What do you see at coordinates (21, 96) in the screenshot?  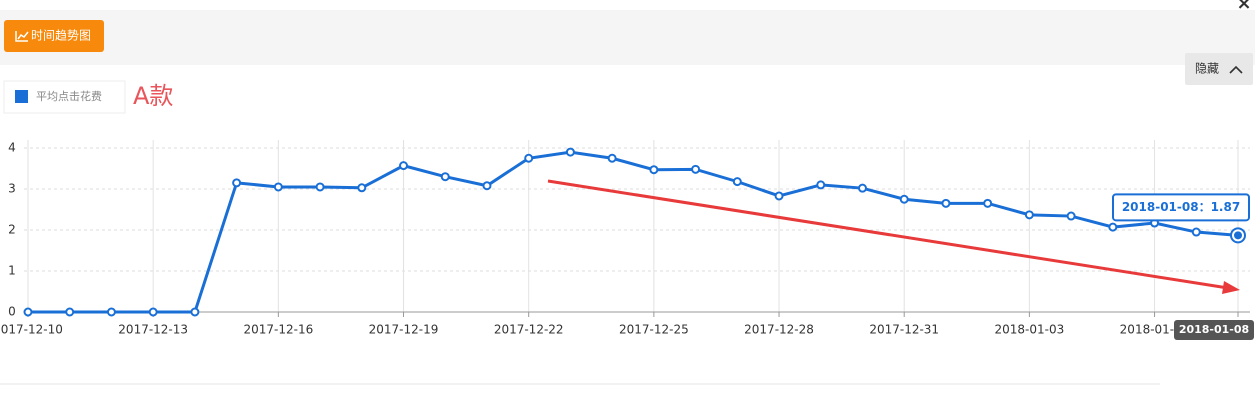 I see `legend-swatch` at bounding box center [21, 96].